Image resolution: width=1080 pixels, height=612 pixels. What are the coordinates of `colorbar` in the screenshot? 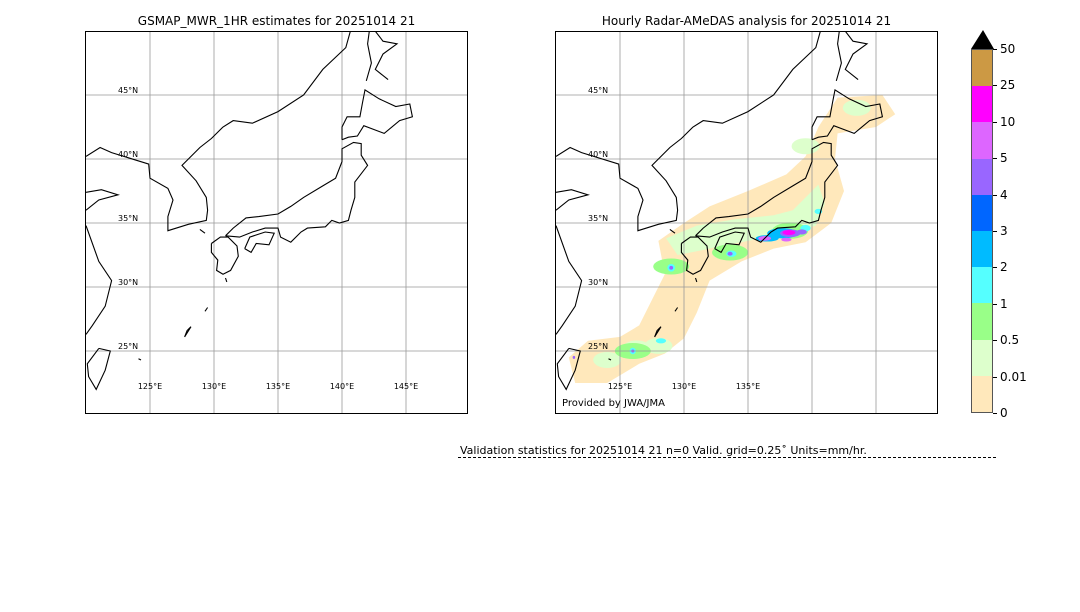 It's located at (982, 231).